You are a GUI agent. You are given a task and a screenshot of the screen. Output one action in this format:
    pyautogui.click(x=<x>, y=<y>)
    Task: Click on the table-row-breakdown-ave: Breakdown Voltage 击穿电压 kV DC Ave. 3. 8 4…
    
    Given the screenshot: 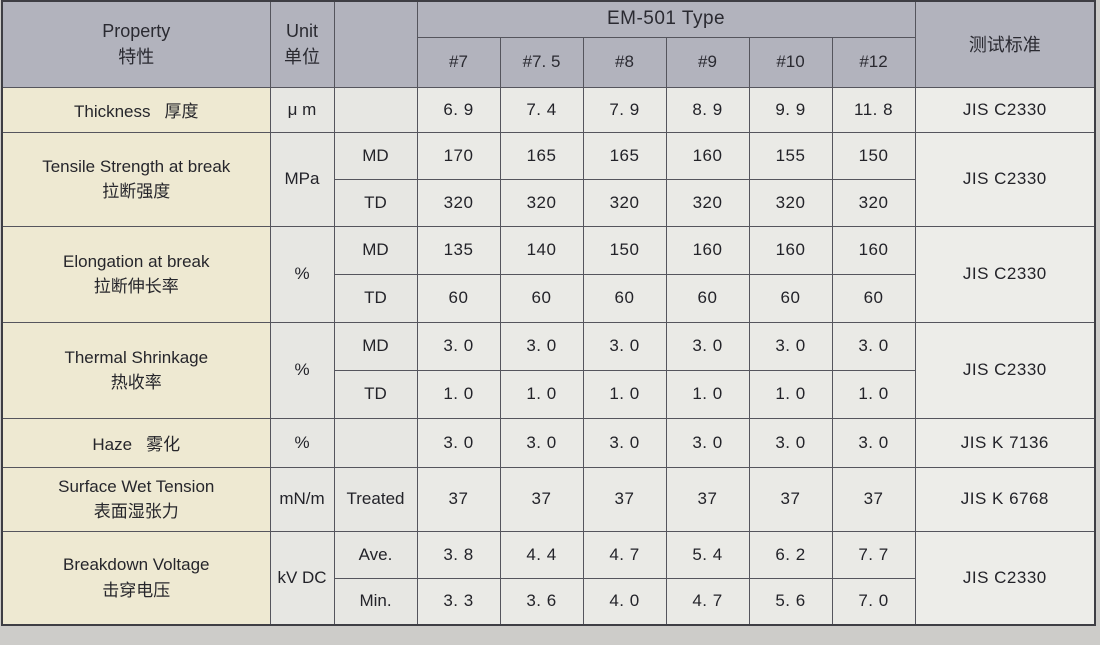 What is the action you would take?
    pyautogui.click(x=548, y=578)
    